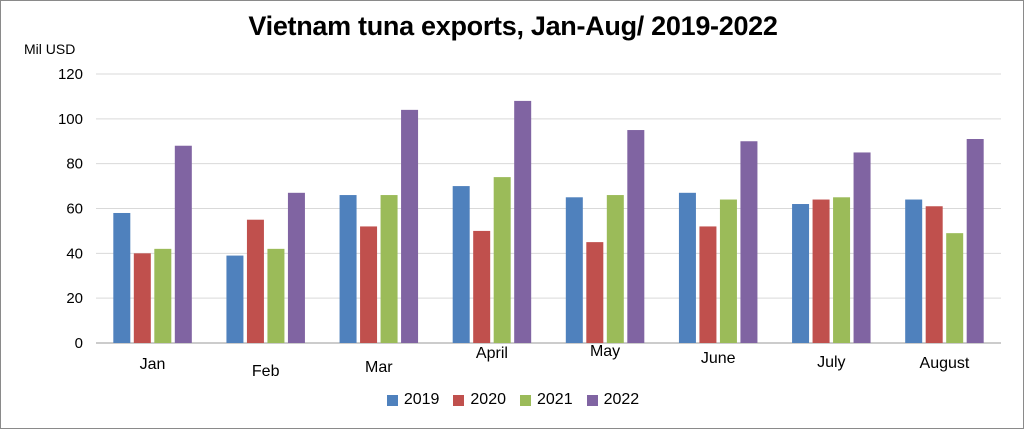 The width and height of the screenshot is (1024, 430). What do you see at coordinates (842, 270) in the screenshot?
I see `bar-2021-july` at bounding box center [842, 270].